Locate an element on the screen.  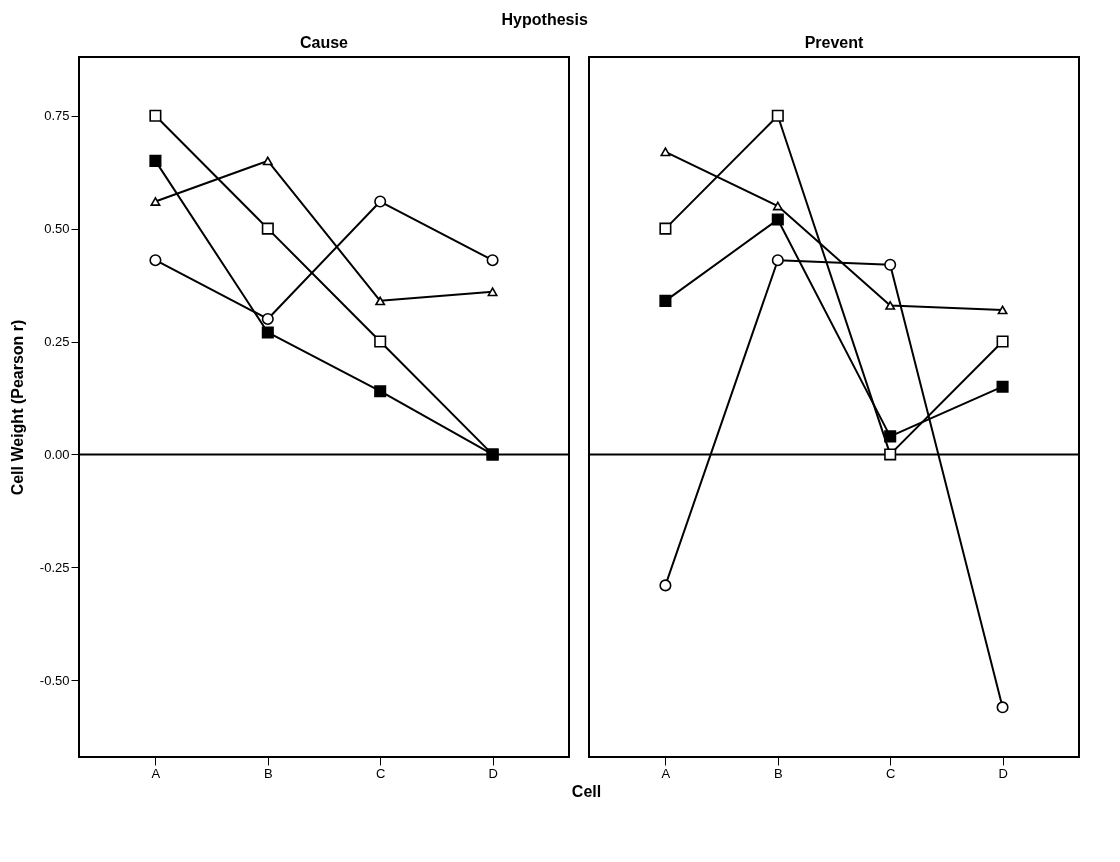
chart-title: Prevent is located at coordinates (834, 42).